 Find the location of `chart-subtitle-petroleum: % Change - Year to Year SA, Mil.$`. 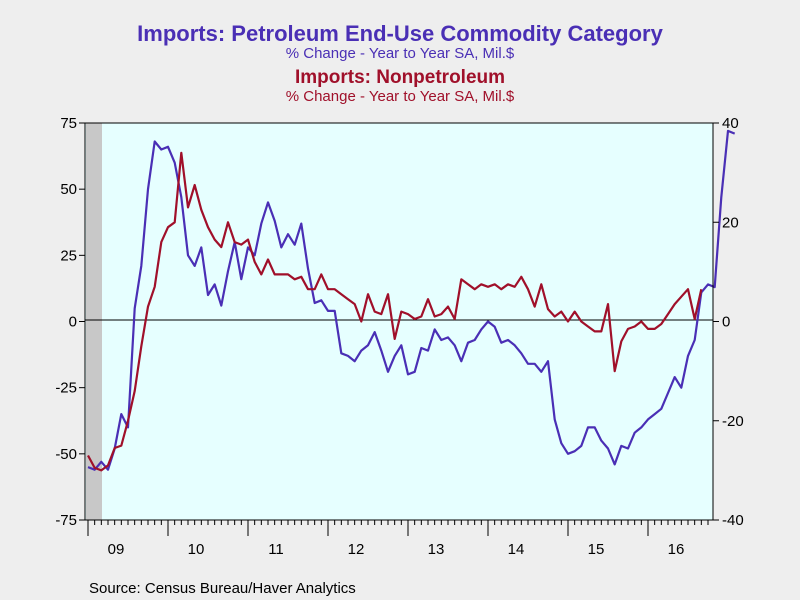

chart-subtitle-petroleum: % Change - Year to Year SA, Mil.$ is located at coordinates (400, 53).